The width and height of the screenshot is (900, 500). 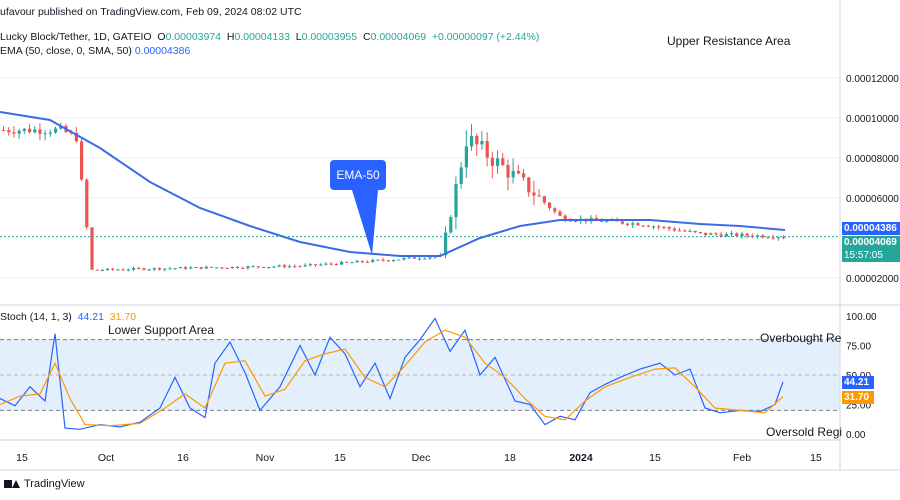 What do you see at coordinates (123, 317) in the screenshot?
I see `stoch-legend-d: 31.70` at bounding box center [123, 317].